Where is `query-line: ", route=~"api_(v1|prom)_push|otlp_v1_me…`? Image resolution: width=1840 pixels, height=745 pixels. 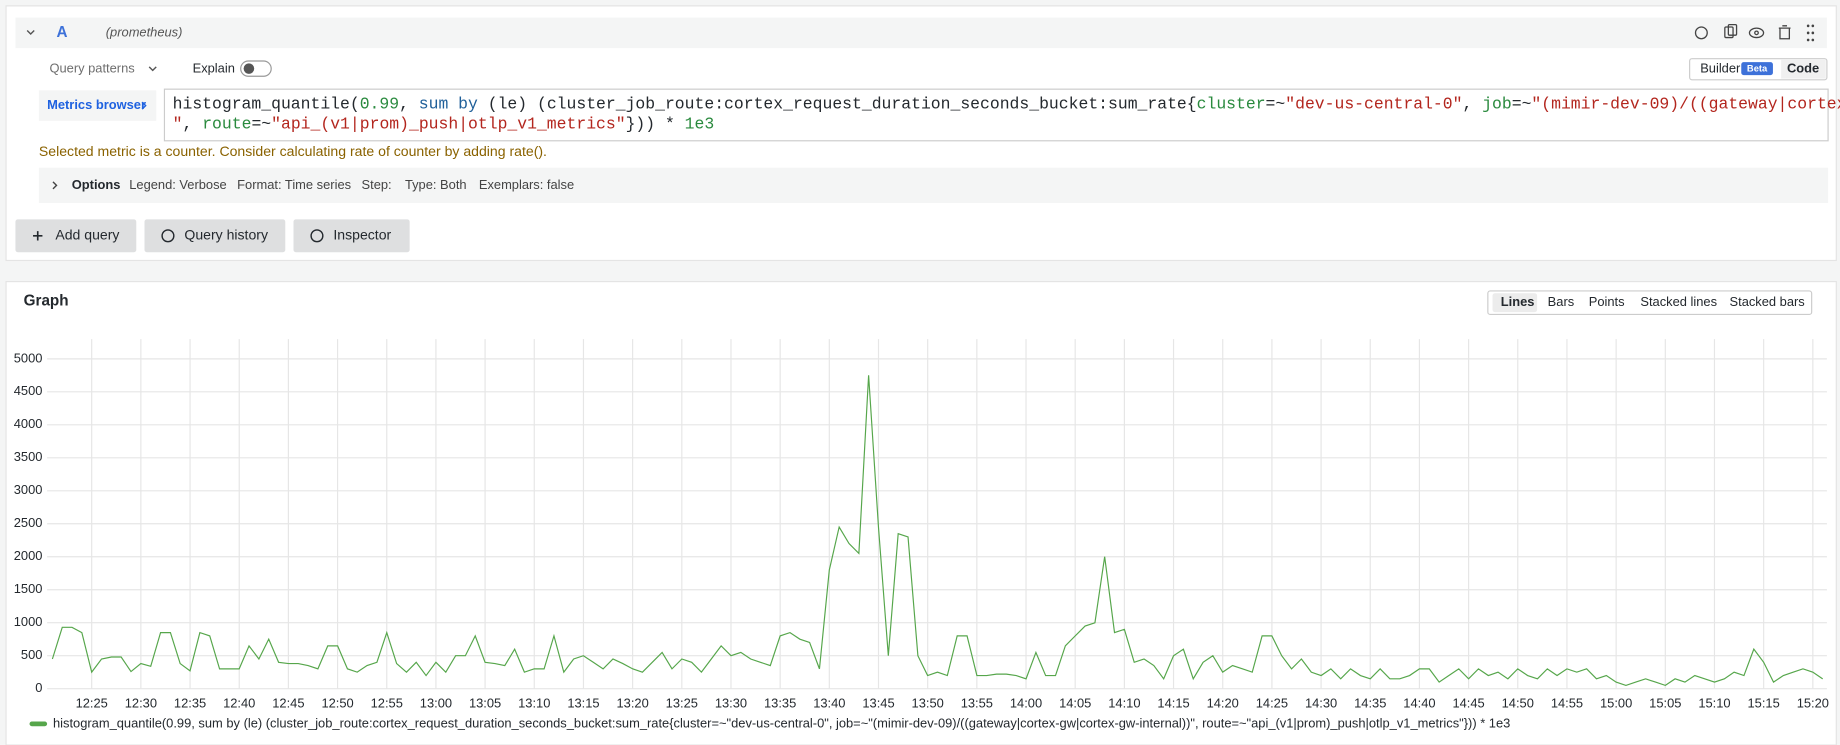
query-line: ", route=~"api_(v1|prom)_push|otlp_v1_me… is located at coordinates (444, 124).